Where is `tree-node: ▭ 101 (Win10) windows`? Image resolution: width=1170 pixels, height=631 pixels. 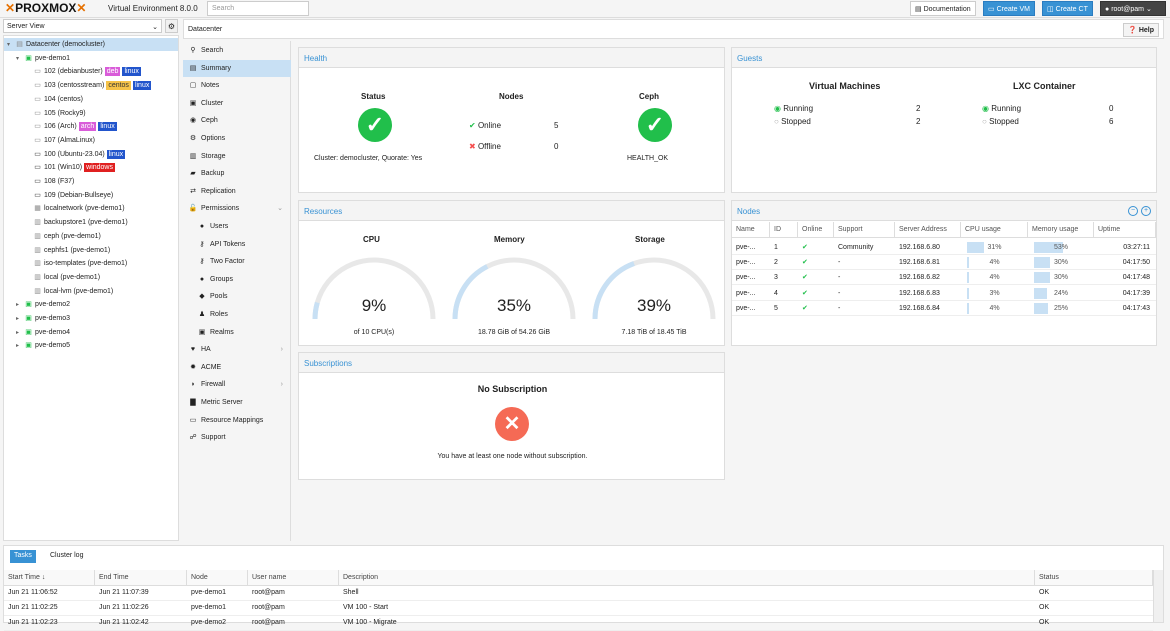
tree-node: ▭ 101 (Win10) windows is located at coordinates (91, 167).